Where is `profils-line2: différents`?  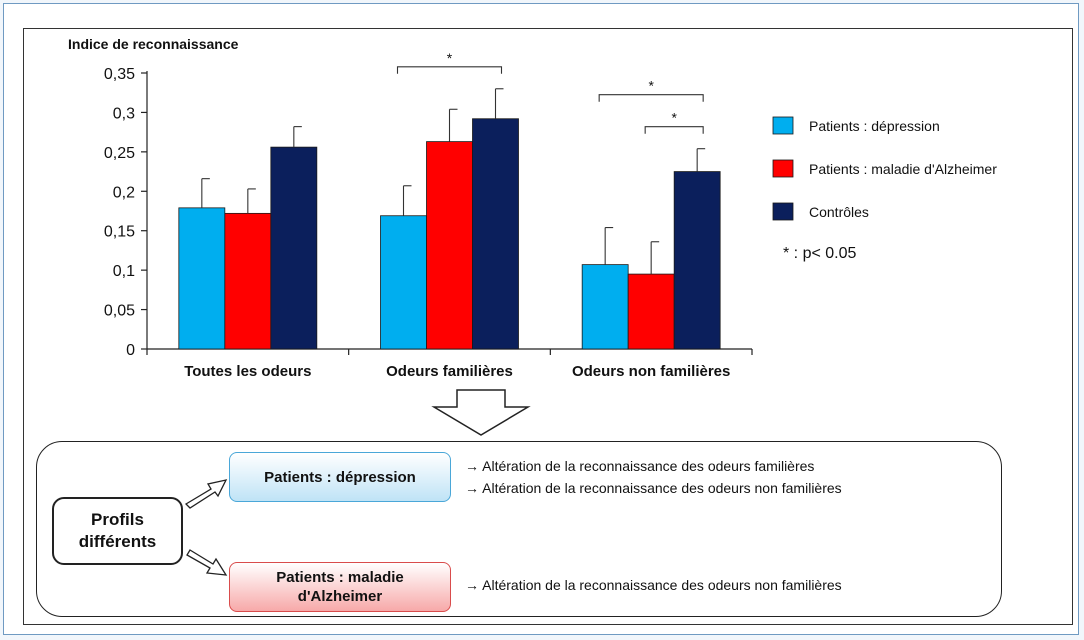 profils-line2: différents is located at coordinates (117, 541).